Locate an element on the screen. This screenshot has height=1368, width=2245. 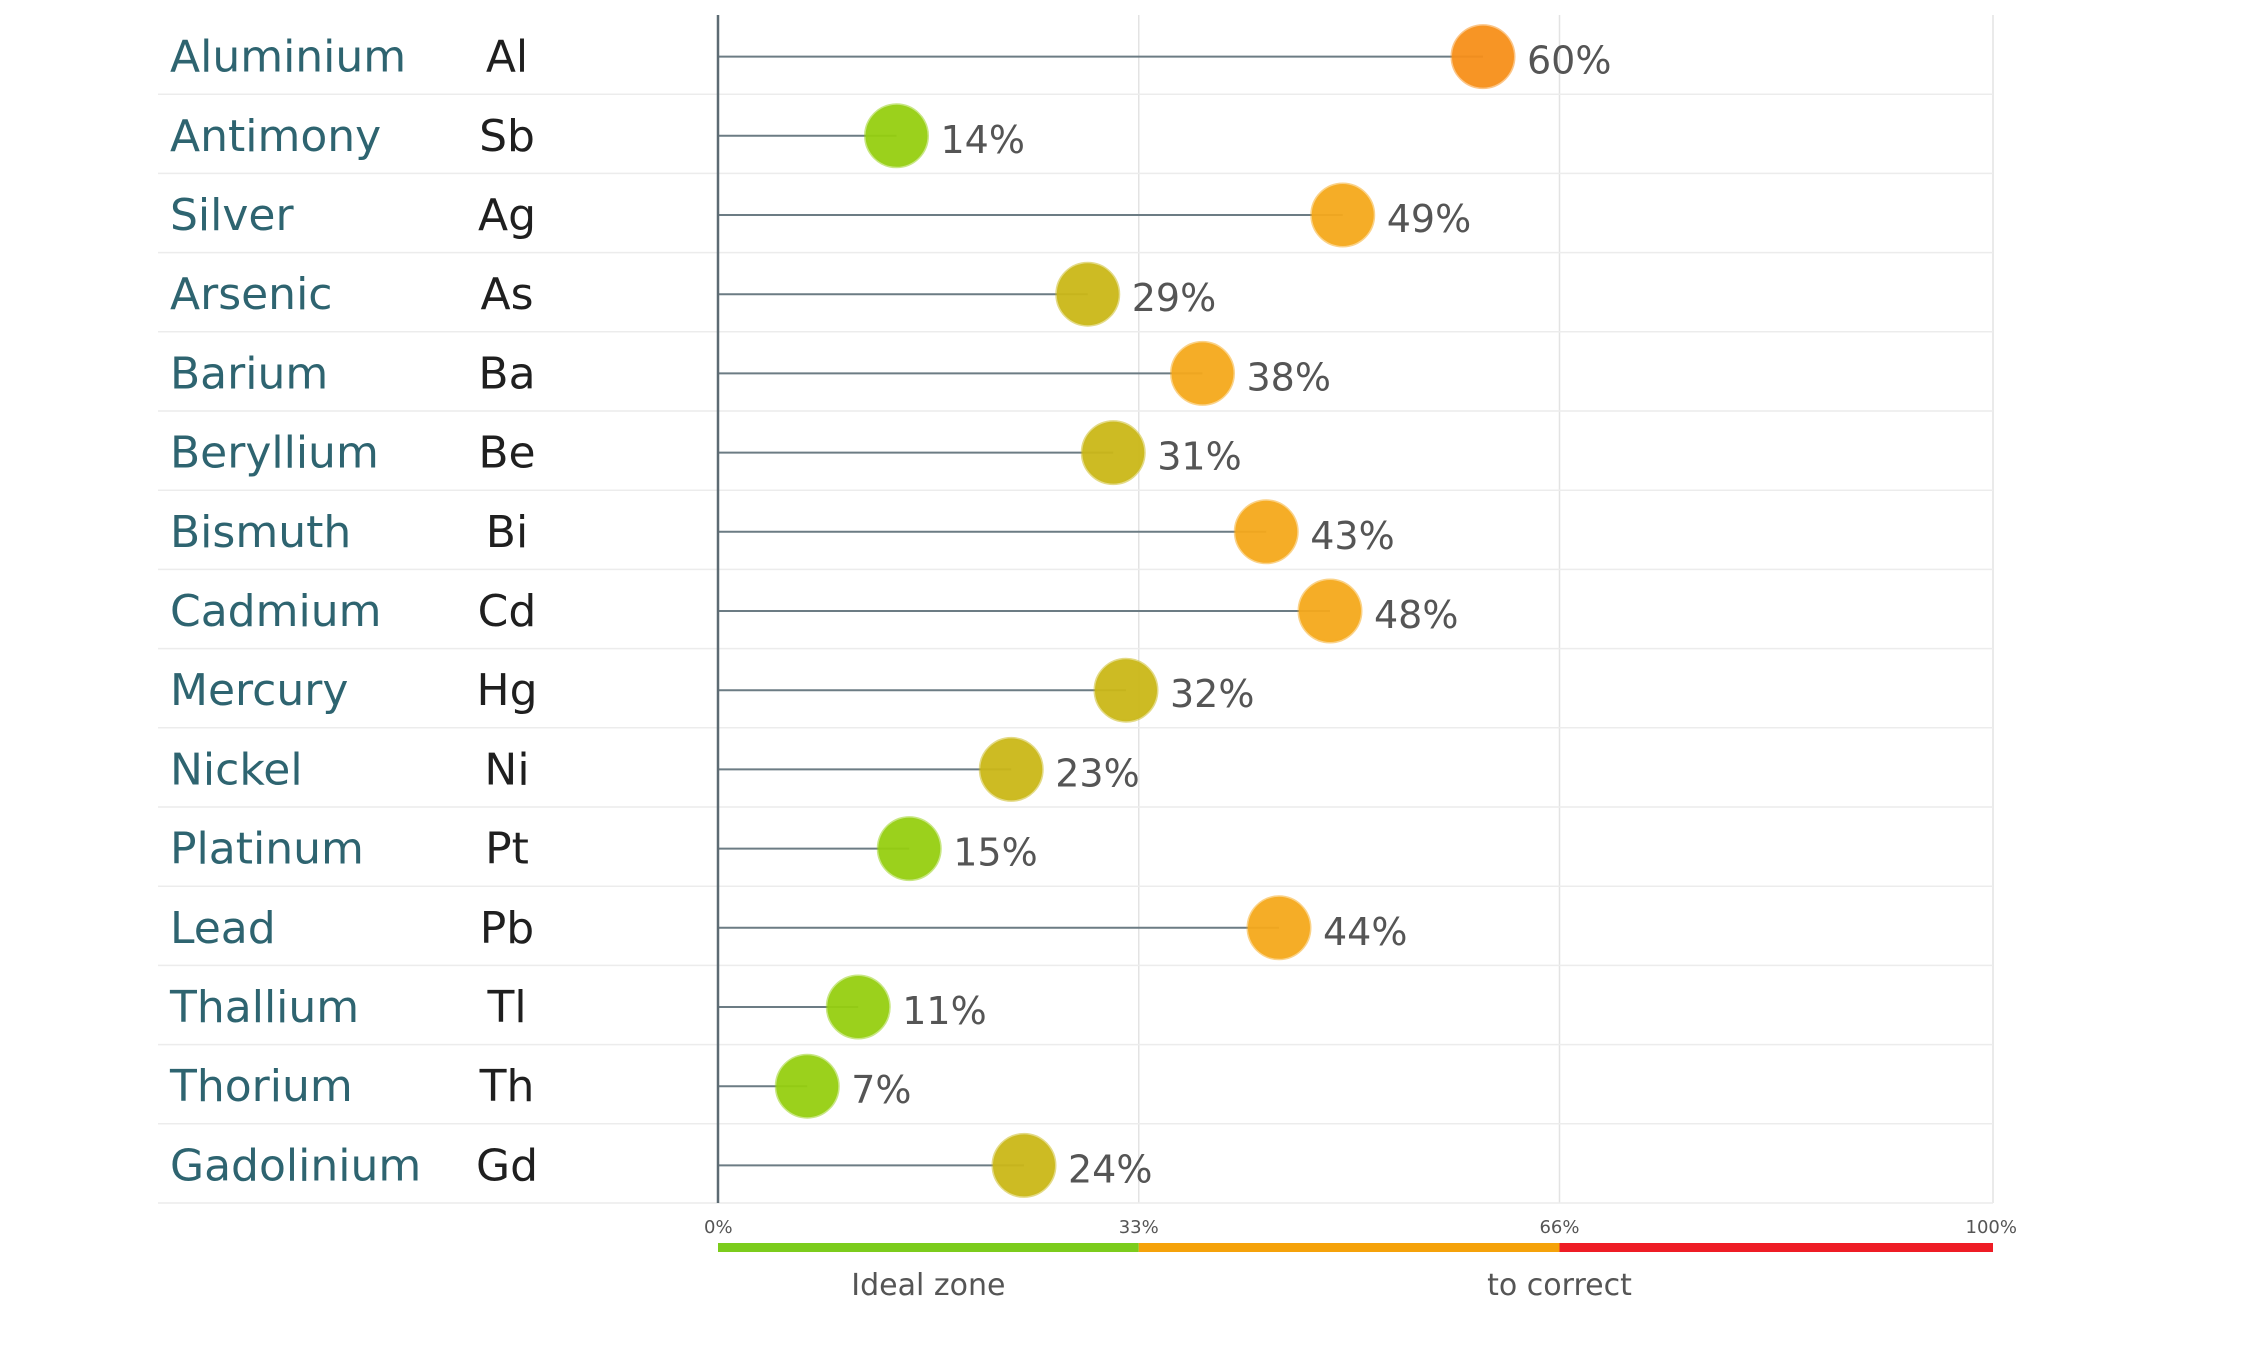
data-row-silver: Silver Ag 49% is located at coordinates (820, 215).